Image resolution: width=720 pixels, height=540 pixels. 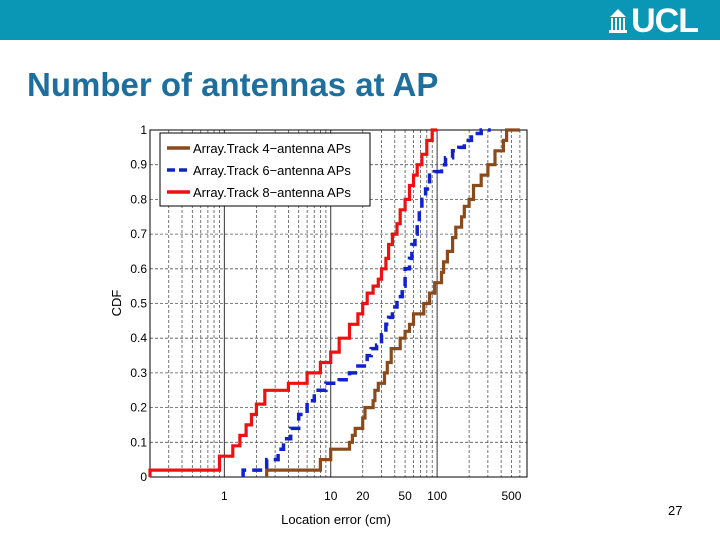 I want to click on slide-title: Number of antennas at AP, so click(x=233, y=84).